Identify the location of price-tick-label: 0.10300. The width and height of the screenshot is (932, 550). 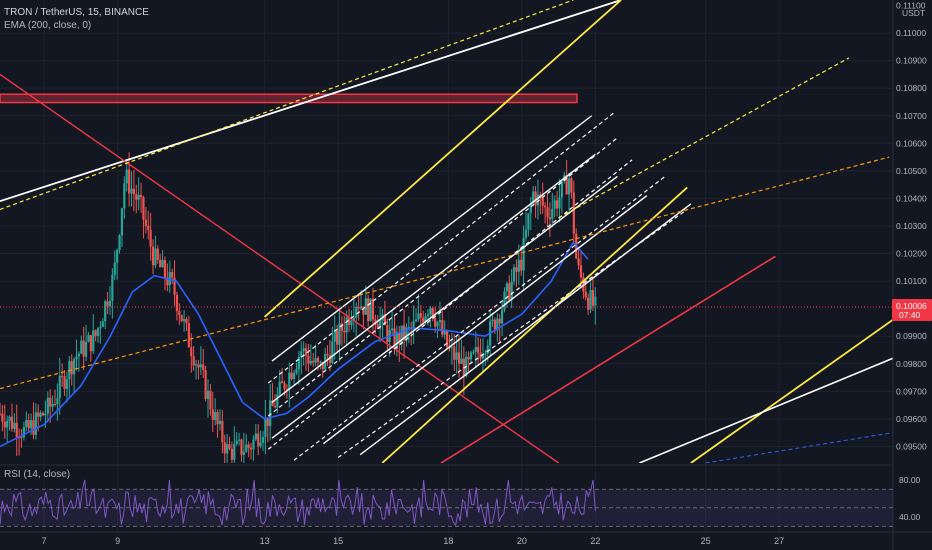
(911, 226).